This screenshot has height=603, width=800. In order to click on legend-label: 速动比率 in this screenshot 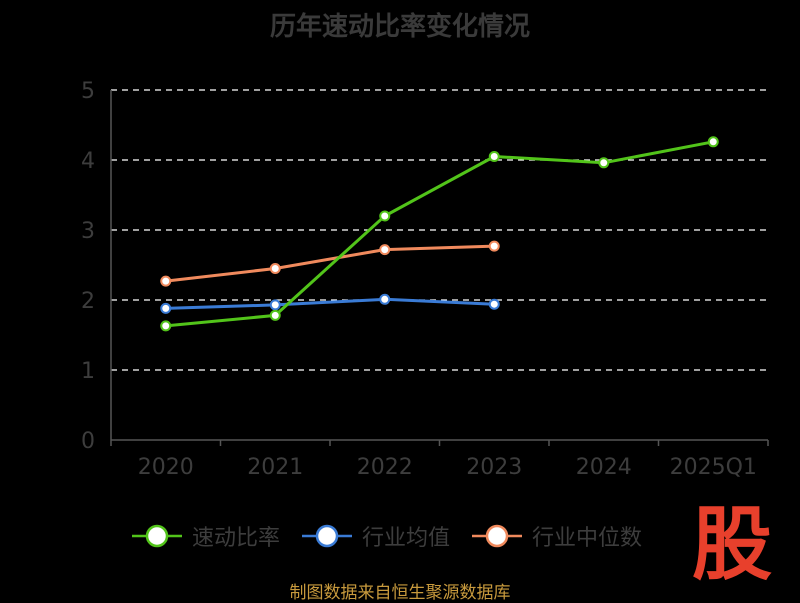, I will do `click(236, 538)`.